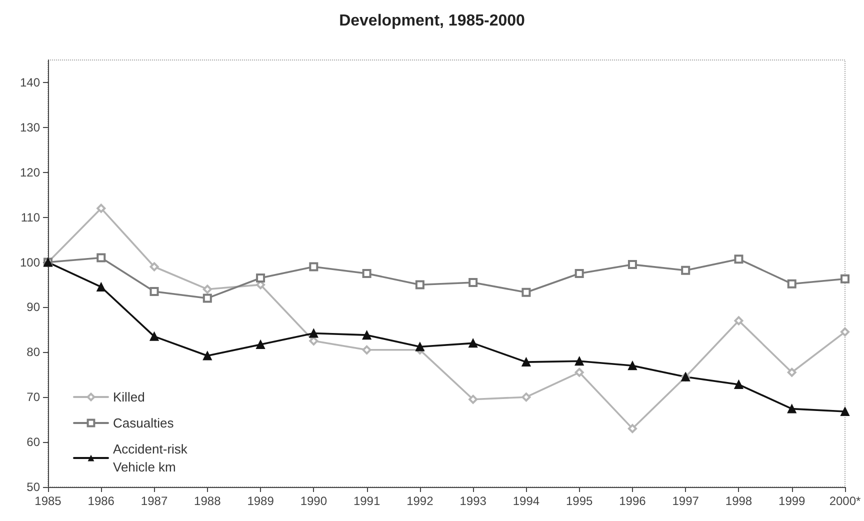 The height and width of the screenshot is (521, 864). What do you see at coordinates (473, 501) in the screenshot?
I see `x-tick-label: 1993` at bounding box center [473, 501].